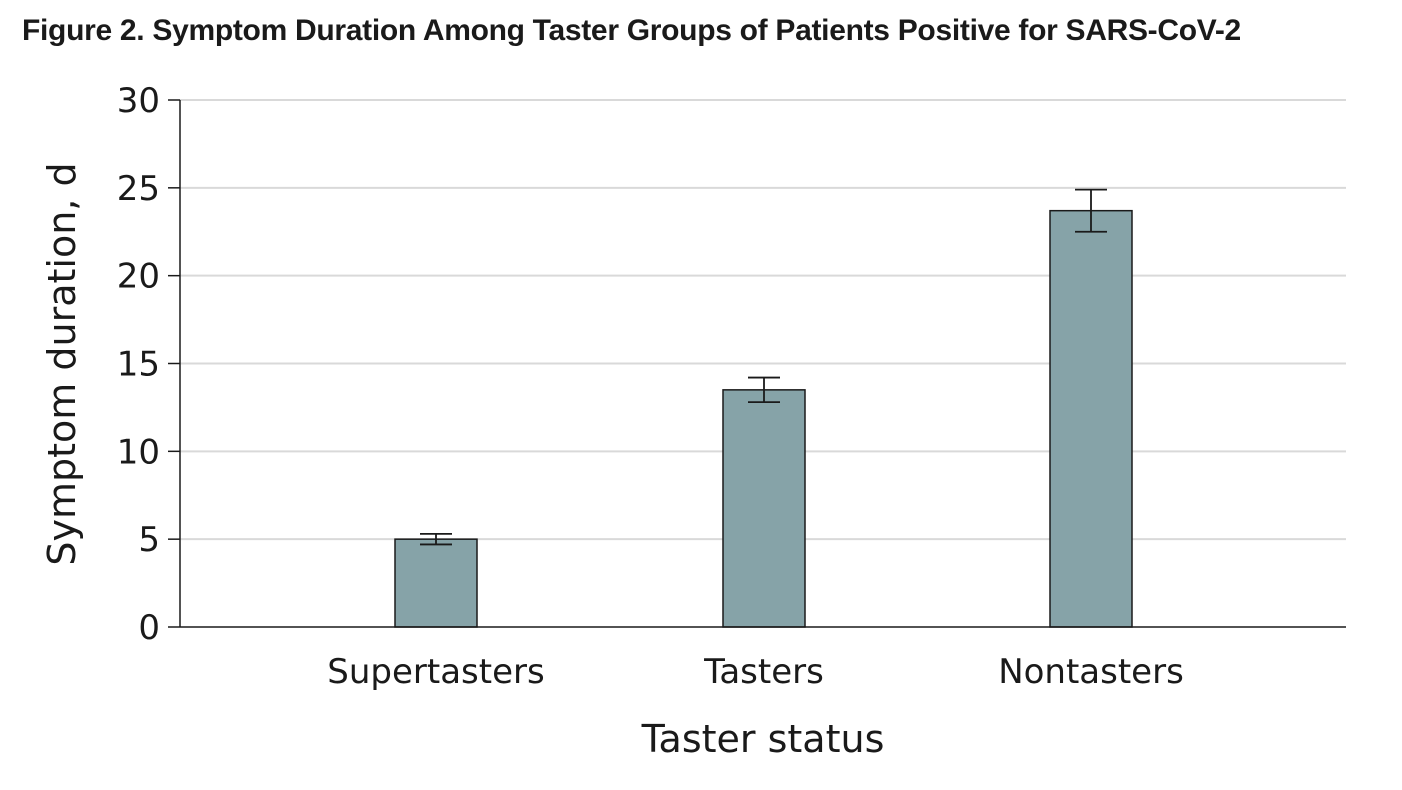 The width and height of the screenshot is (1402, 790). I want to click on x-tick-label-supertasters: Supertasters, so click(435, 672).